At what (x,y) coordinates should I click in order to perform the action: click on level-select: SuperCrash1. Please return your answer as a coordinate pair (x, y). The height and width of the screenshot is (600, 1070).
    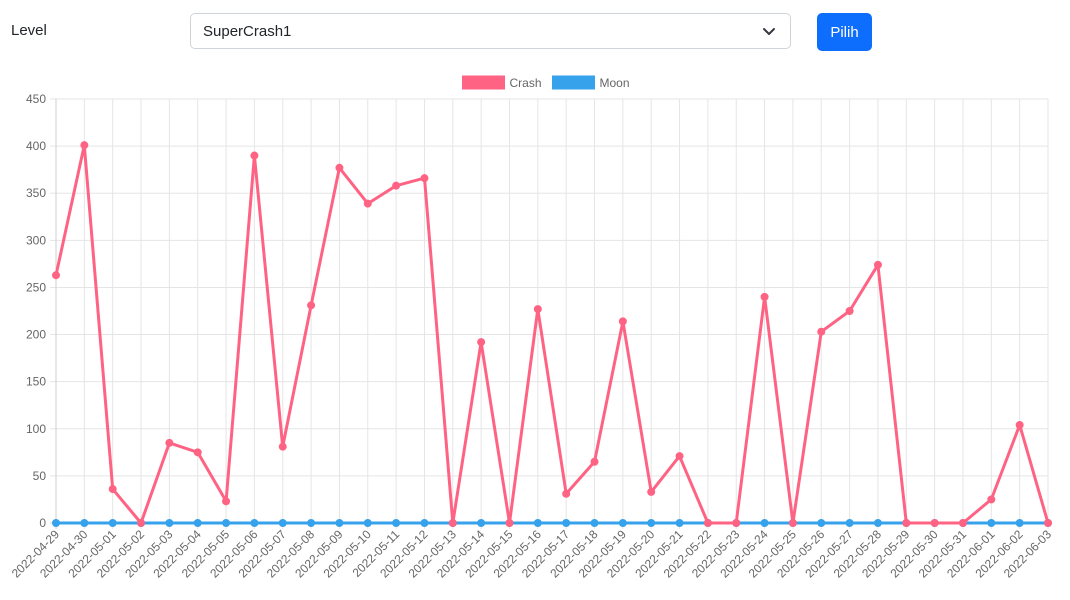
    Looking at the image, I should click on (490, 31).